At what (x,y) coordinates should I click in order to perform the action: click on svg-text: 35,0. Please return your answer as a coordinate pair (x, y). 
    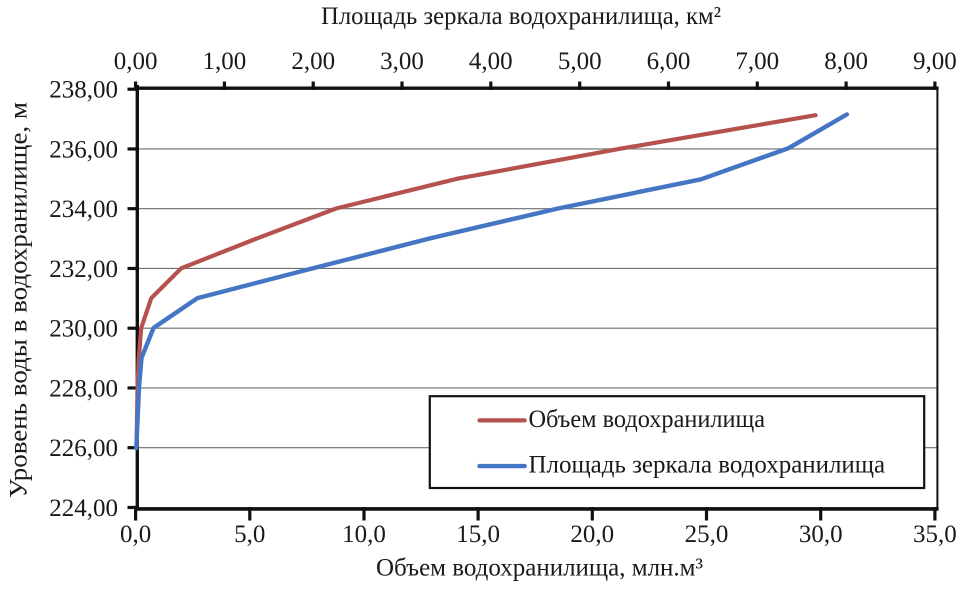
    Looking at the image, I should click on (935, 534).